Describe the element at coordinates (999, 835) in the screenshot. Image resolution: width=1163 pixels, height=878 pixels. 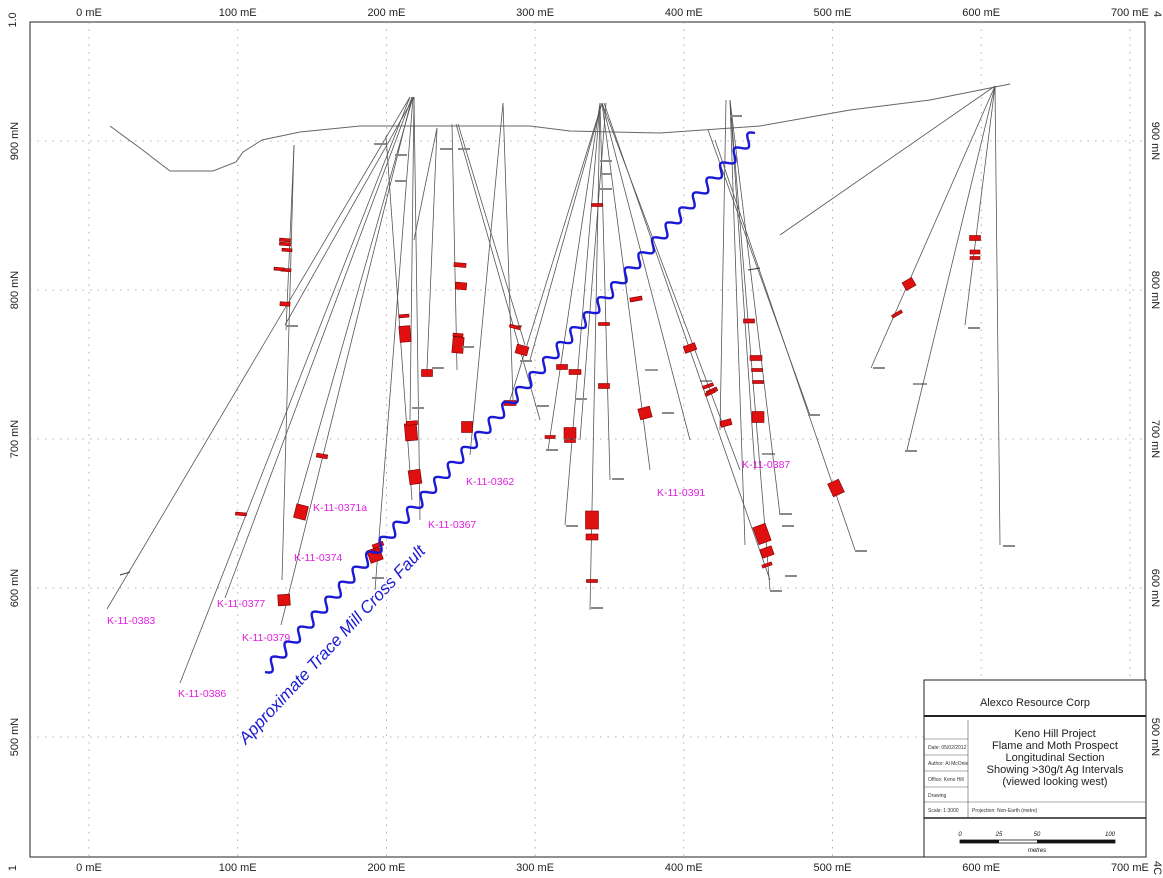
I see `svg-text: 25` at that location.